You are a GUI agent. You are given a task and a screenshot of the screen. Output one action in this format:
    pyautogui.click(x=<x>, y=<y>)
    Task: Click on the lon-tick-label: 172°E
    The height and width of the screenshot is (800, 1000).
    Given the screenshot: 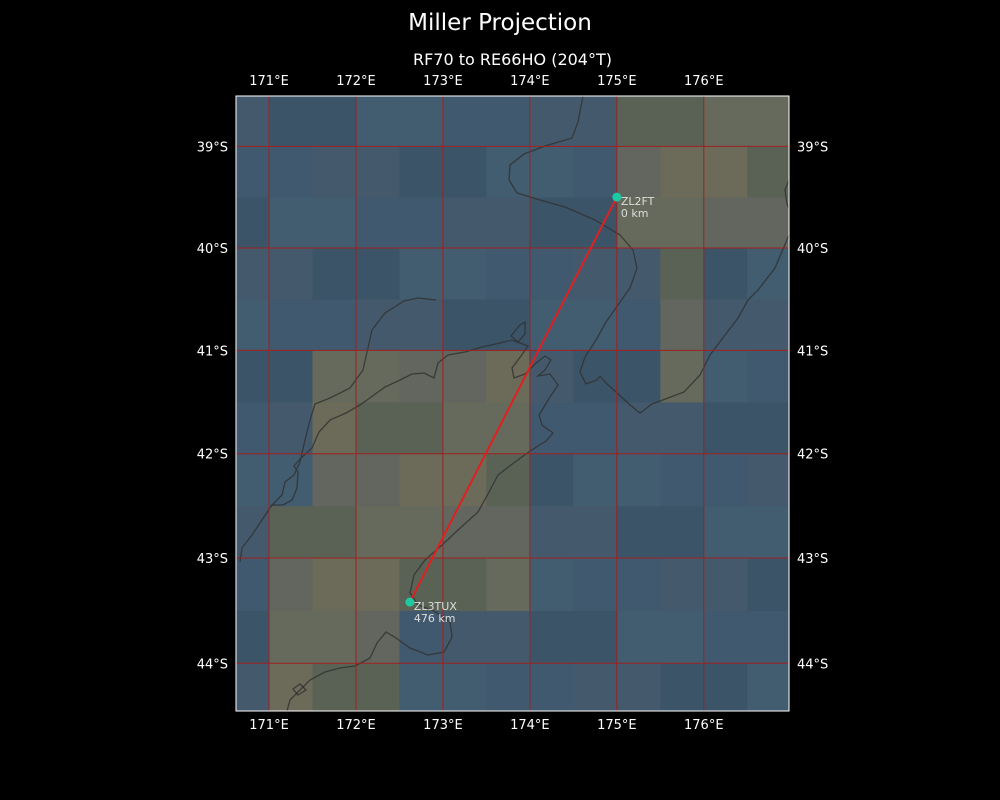 What is the action you would take?
    pyautogui.click(x=356, y=81)
    